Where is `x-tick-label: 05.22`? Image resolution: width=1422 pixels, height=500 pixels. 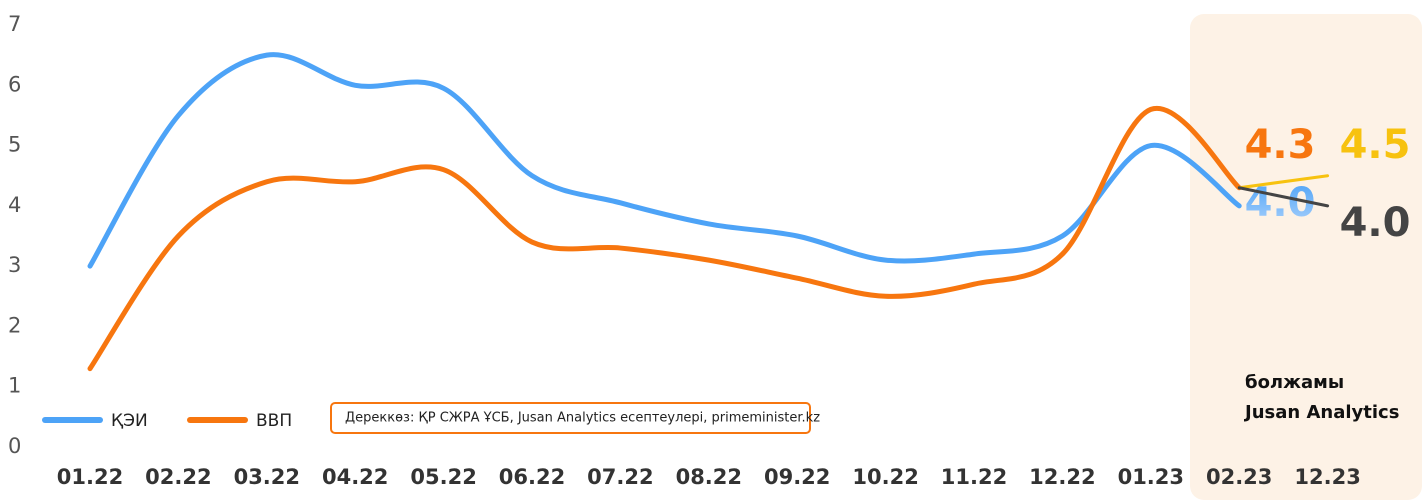
x-tick-label: 05.22 is located at coordinates (443, 477).